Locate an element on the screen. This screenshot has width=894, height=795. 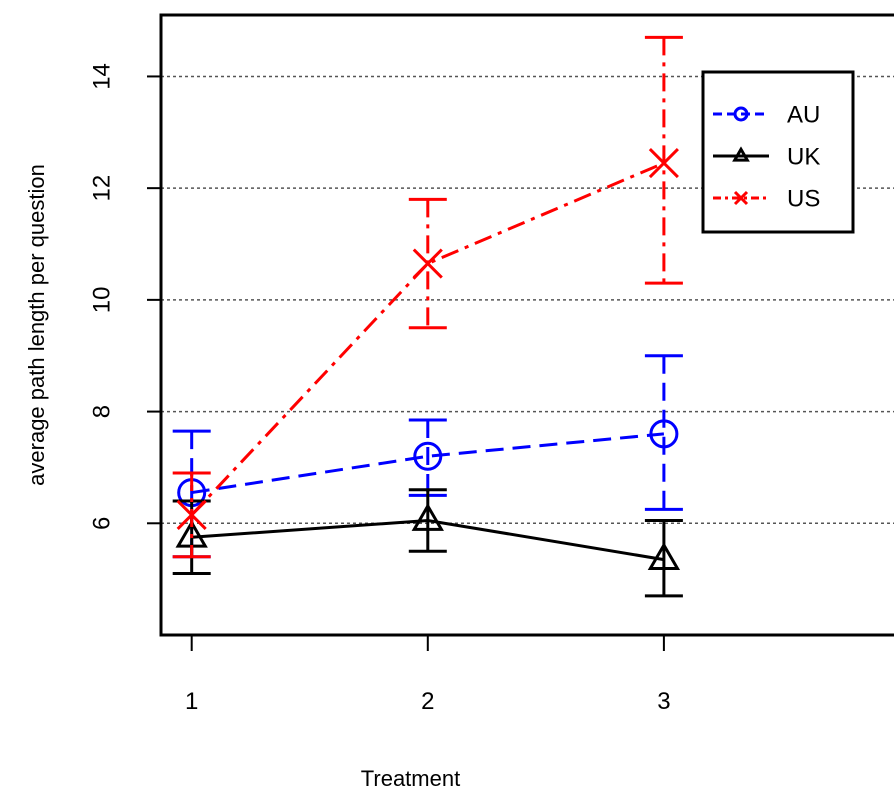
x-tick-label: 1 is located at coordinates (191, 701).